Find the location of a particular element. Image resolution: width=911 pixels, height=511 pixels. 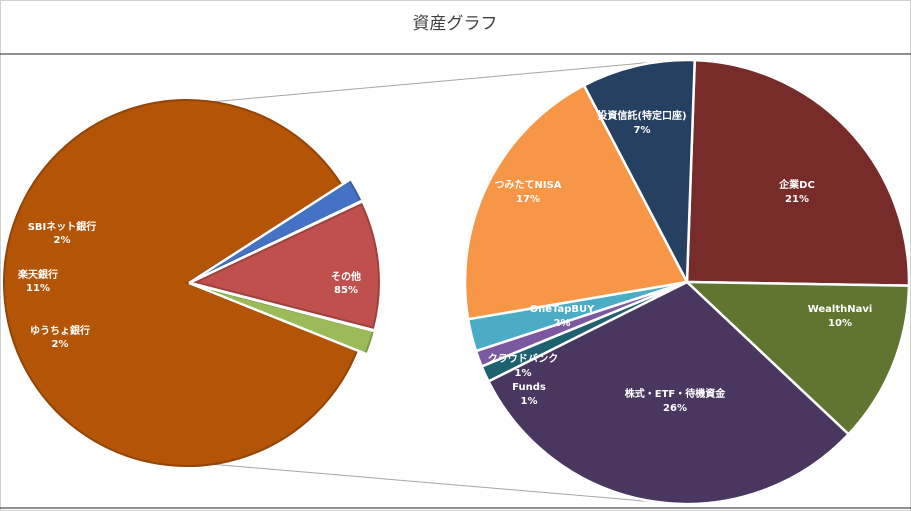

secondary-label-value-wealthnavi: 10% is located at coordinates (840, 323).